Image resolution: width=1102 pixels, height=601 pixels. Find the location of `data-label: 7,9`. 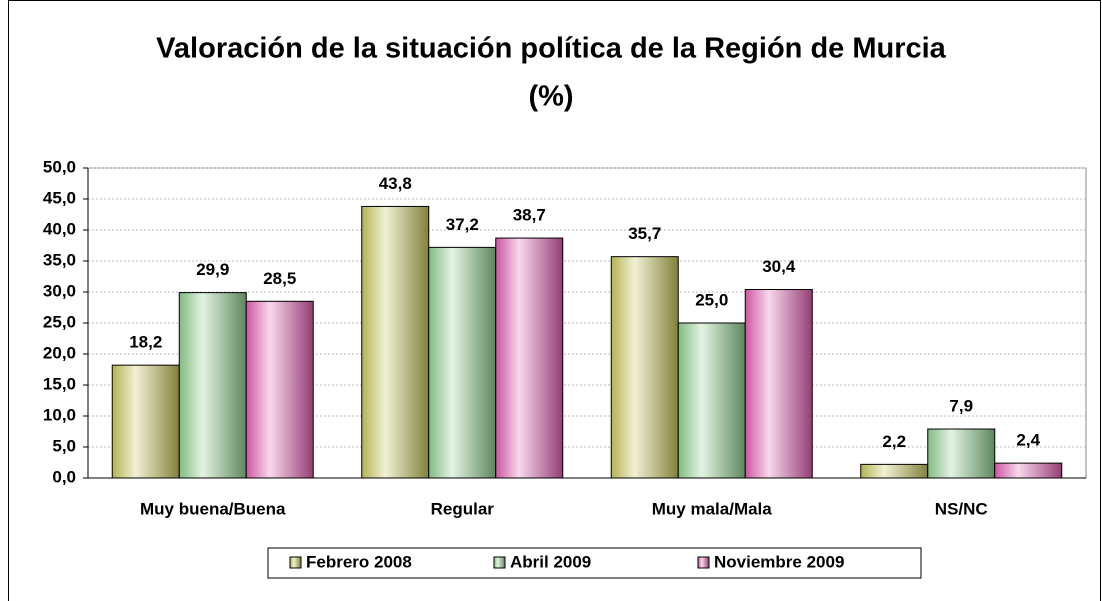

data-label: 7,9 is located at coordinates (961, 406).